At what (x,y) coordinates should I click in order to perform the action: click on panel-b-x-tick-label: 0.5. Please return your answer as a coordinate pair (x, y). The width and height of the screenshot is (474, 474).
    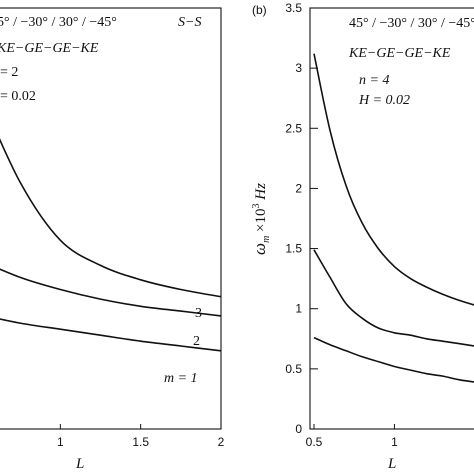
    Looking at the image, I should click on (314, 442).